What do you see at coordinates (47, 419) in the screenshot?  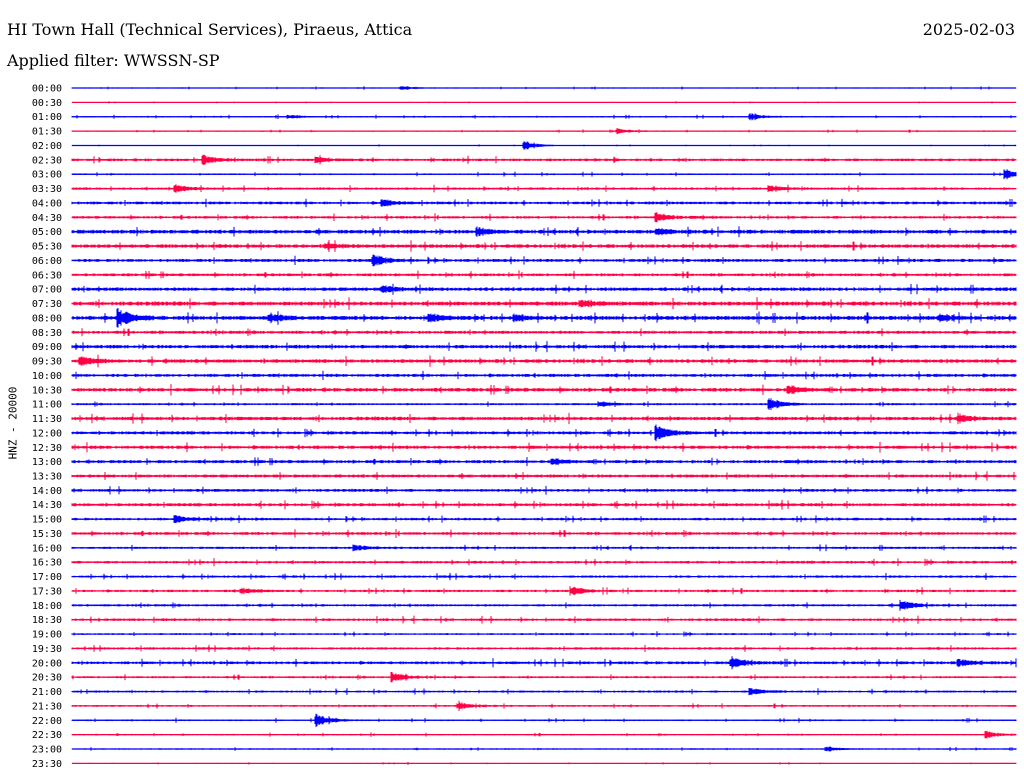 I see `time-label: 11:30` at bounding box center [47, 419].